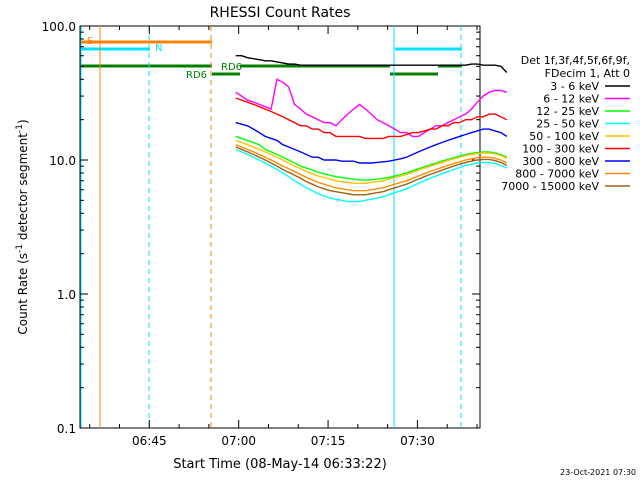 The width and height of the screenshot is (640, 485). I want to click on y-tick-label: 10.0, so click(62, 161).